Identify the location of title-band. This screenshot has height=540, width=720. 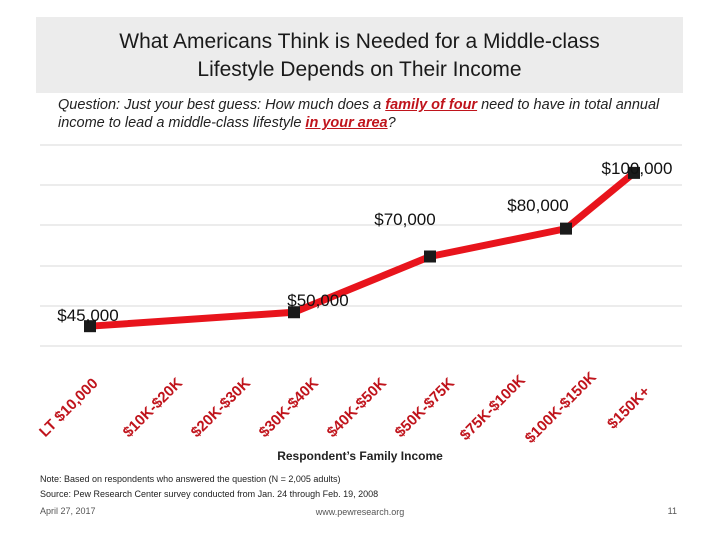
(359, 55).